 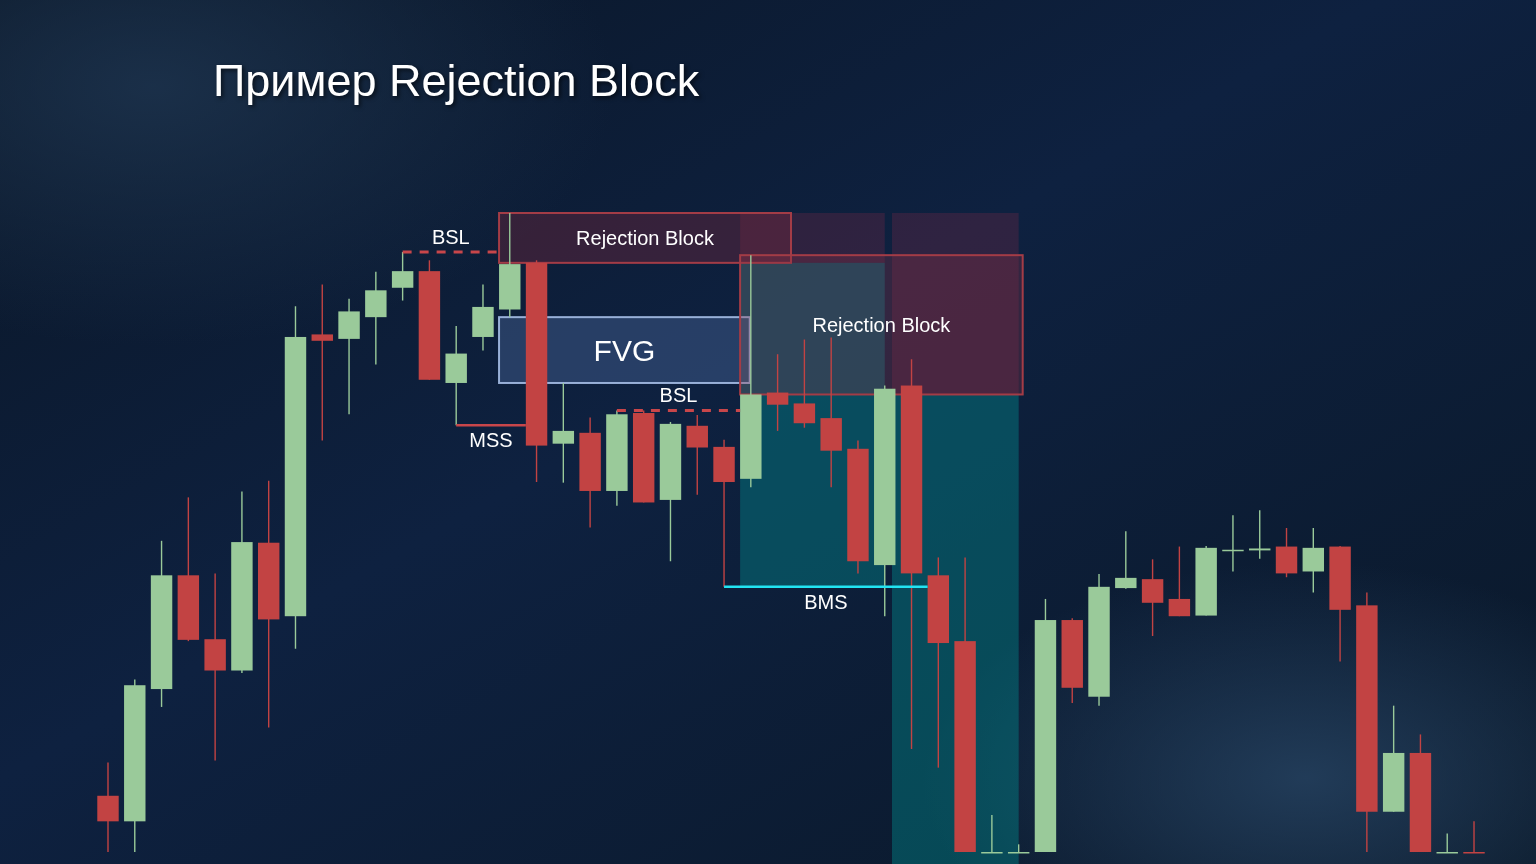 What do you see at coordinates (826, 601) in the screenshot?
I see `ref-line-label: BMS` at bounding box center [826, 601].